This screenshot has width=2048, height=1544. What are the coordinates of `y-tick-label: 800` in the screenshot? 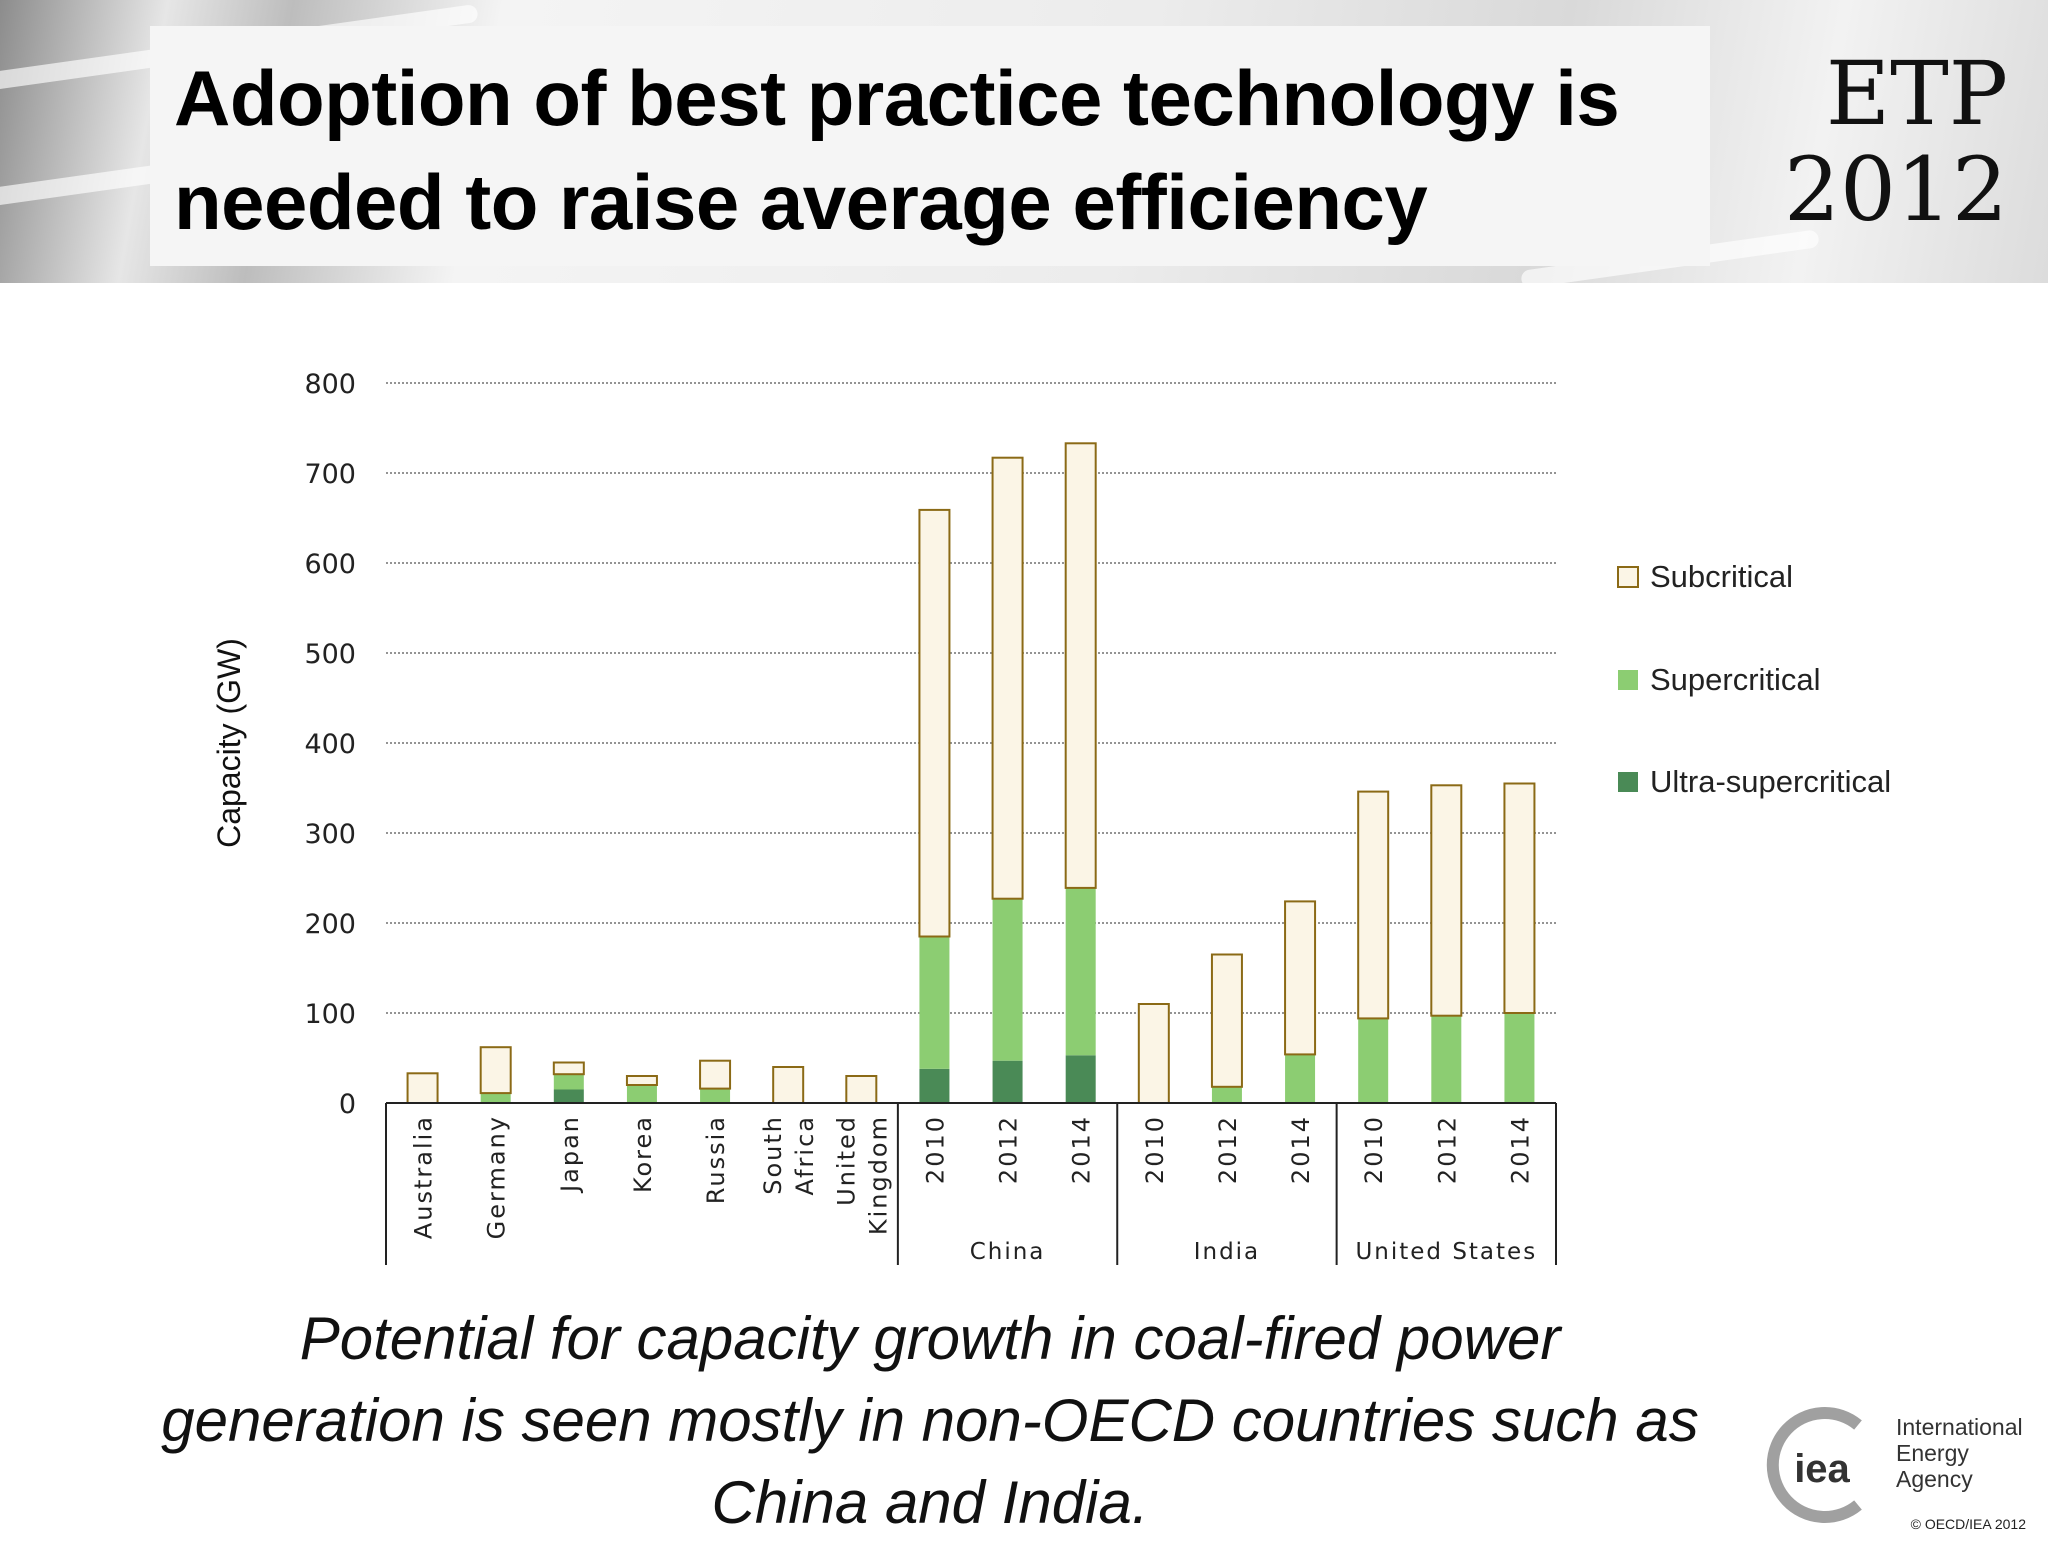 It's located at (330, 384).